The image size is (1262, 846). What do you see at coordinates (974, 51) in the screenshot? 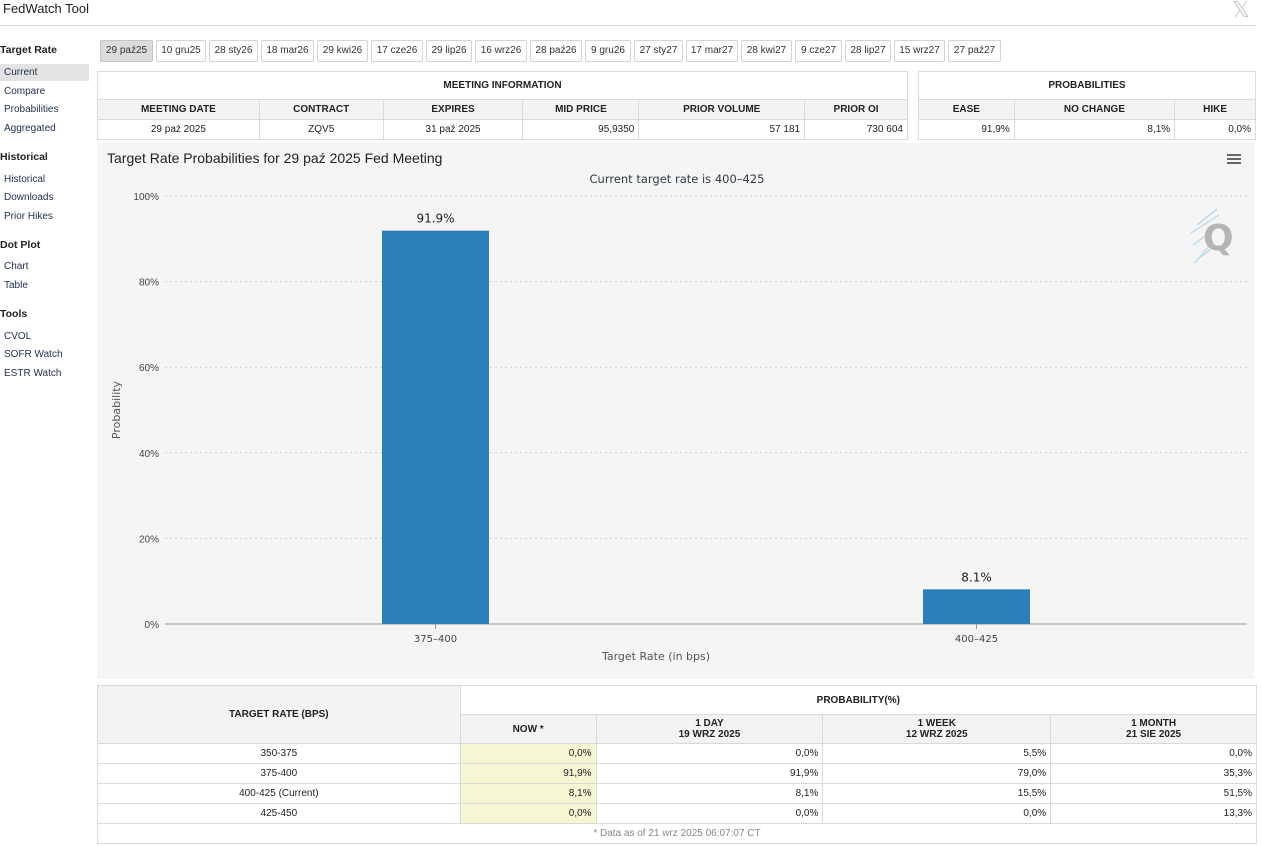
I see `tab-meeting: 27 paź27` at bounding box center [974, 51].